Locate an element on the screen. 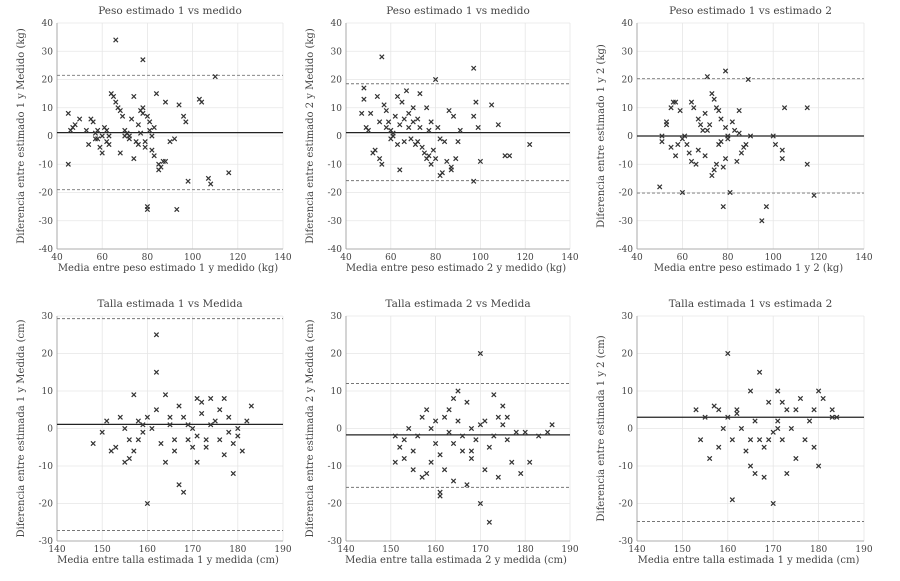  y-tick-label: 20 is located at coordinates (628, 355).